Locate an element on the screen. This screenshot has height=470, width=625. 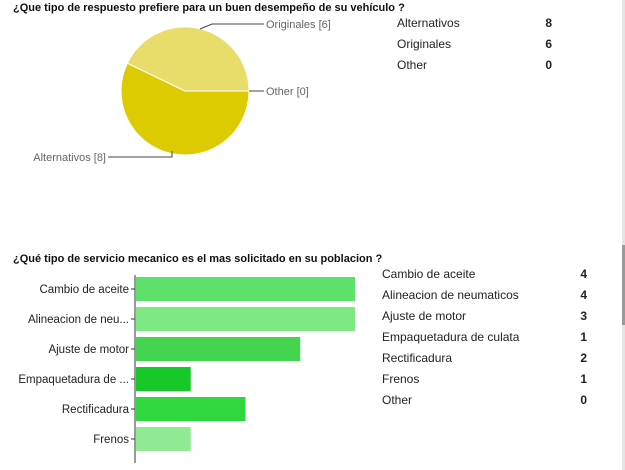
summary-label: Empaquetadura de culata is located at coordinates (451, 337).